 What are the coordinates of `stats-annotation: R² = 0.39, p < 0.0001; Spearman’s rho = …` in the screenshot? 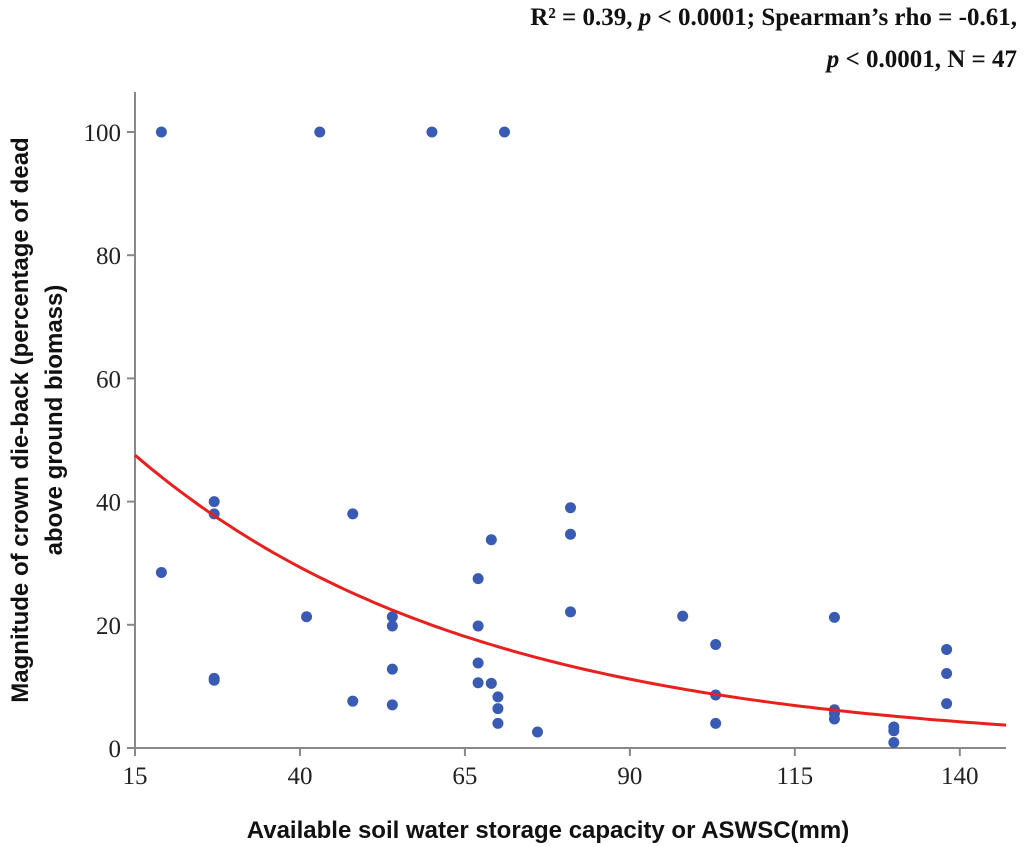 It's located at (773, 38).